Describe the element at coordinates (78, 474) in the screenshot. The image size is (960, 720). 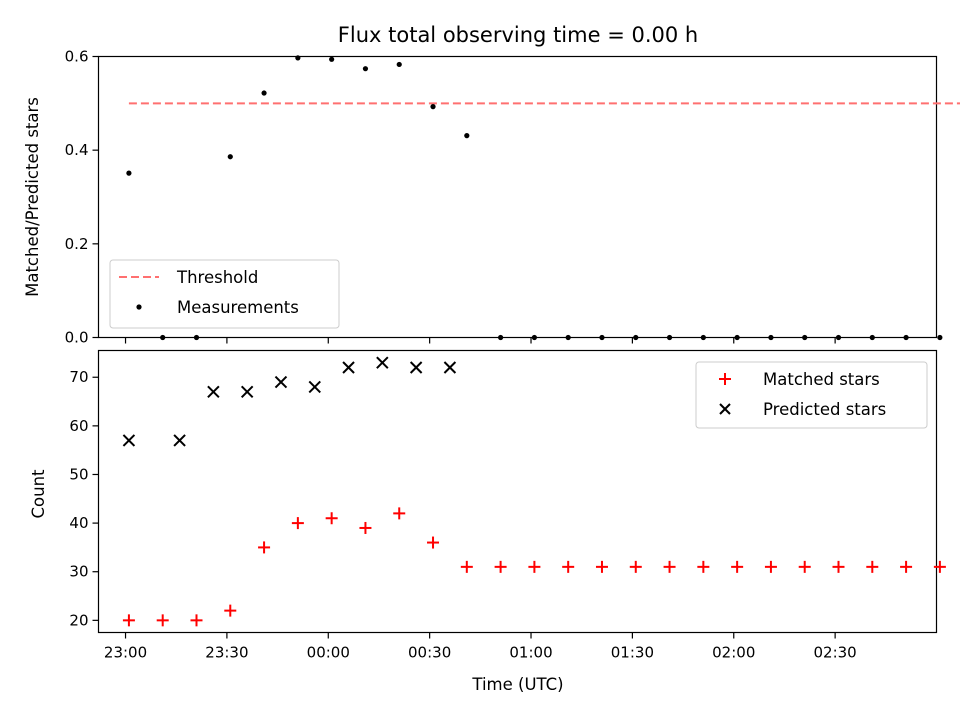
I see `bottom-ytick-label: 50` at that location.